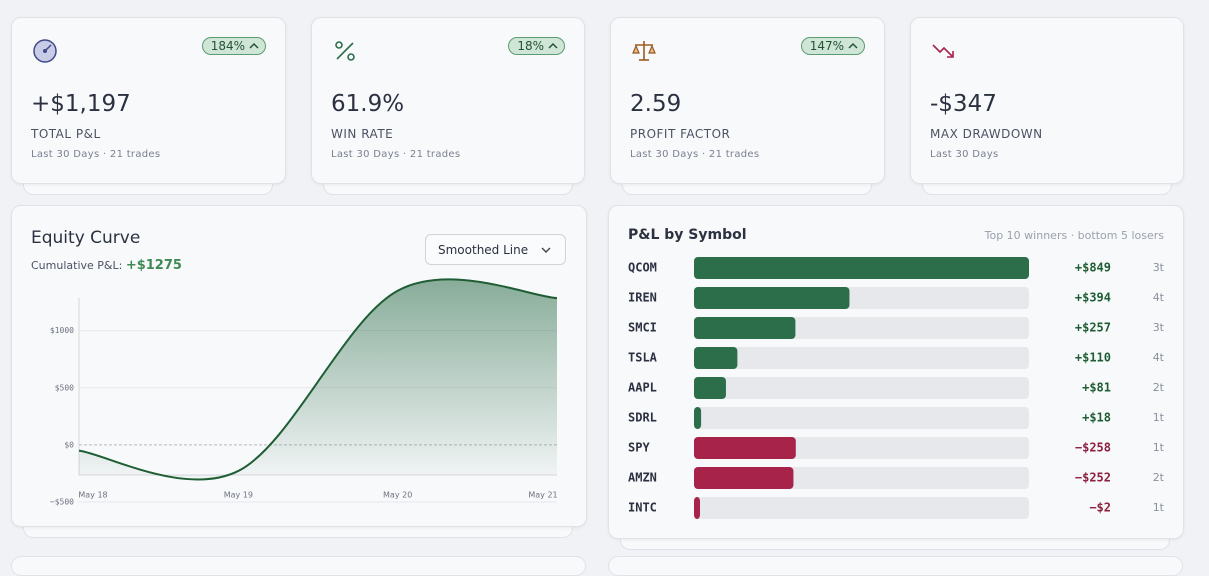 The image size is (1209, 576). I want to click on badge: 184%, so click(233, 46).